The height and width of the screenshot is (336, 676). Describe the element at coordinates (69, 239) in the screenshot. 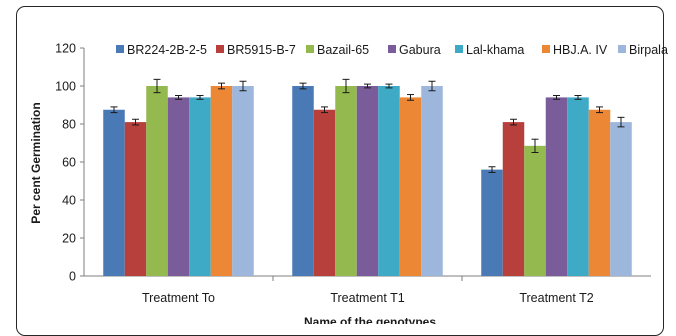

I see `y-tick-label: 20` at that location.